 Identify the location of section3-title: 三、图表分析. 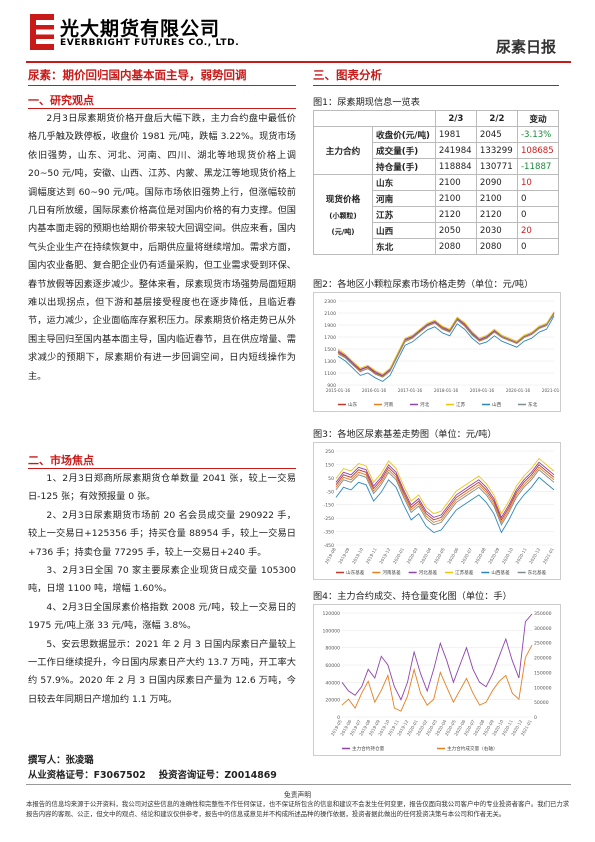
(347, 75).